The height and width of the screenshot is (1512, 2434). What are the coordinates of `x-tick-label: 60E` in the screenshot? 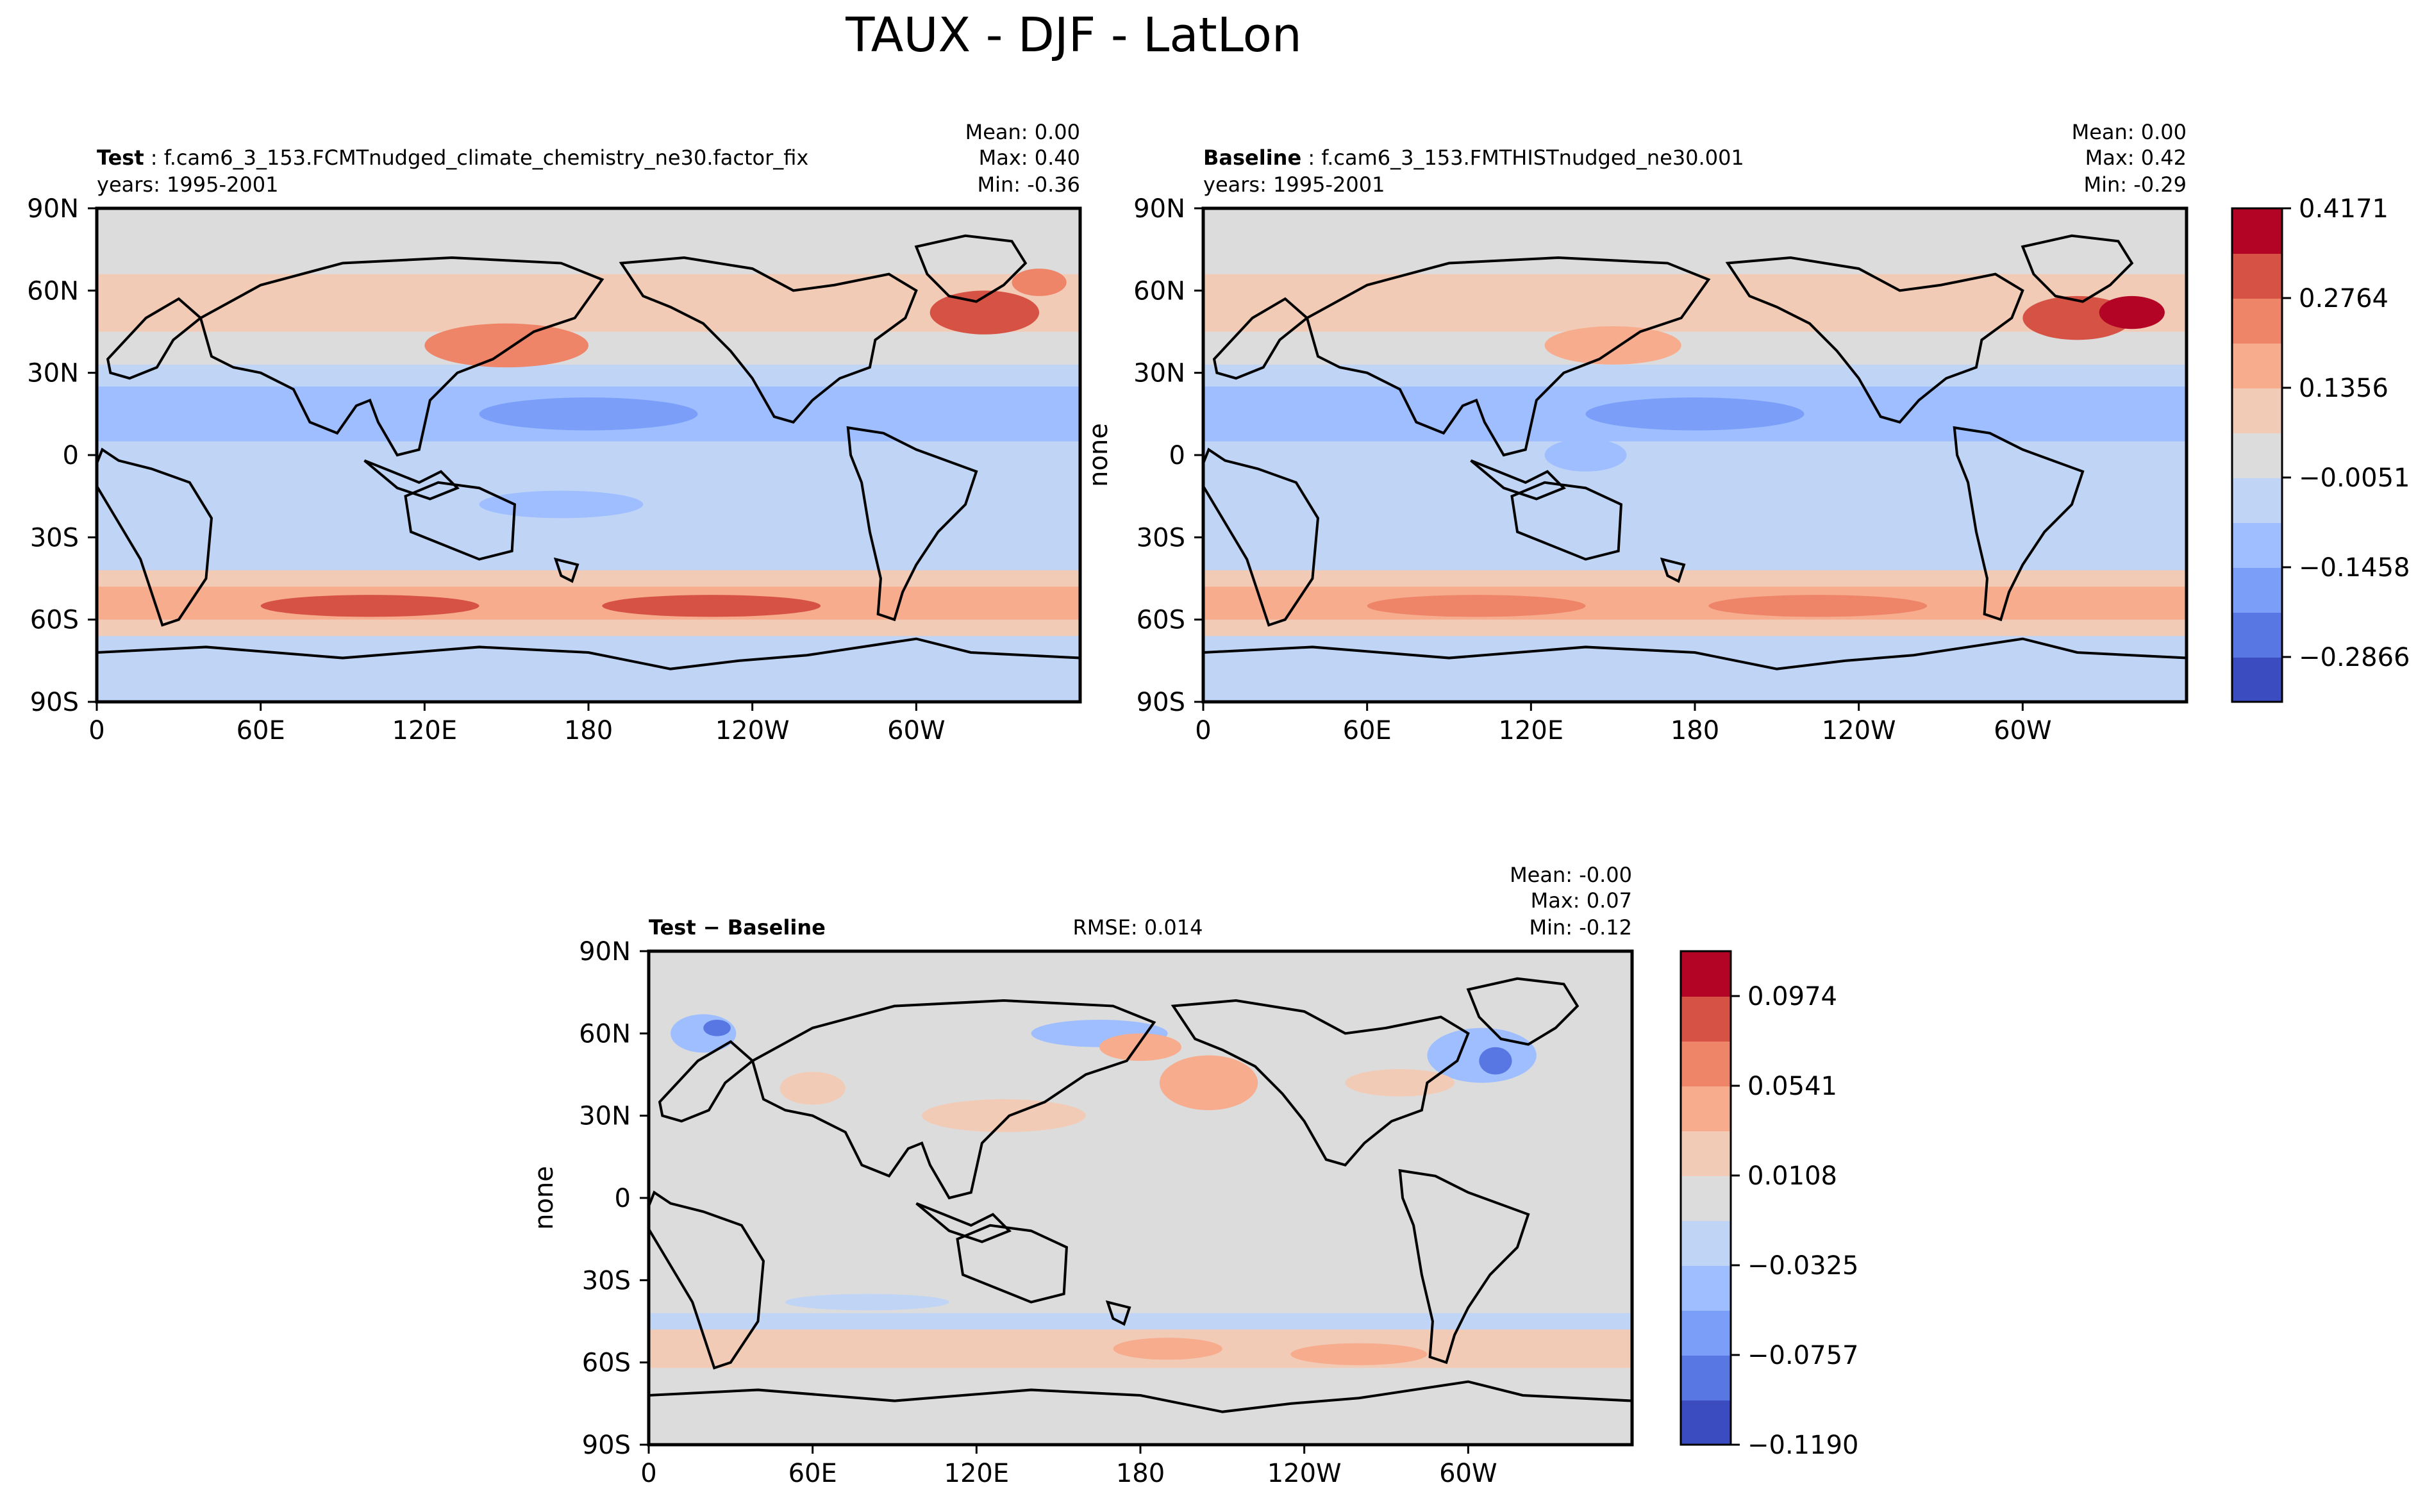 It's located at (1368, 731).